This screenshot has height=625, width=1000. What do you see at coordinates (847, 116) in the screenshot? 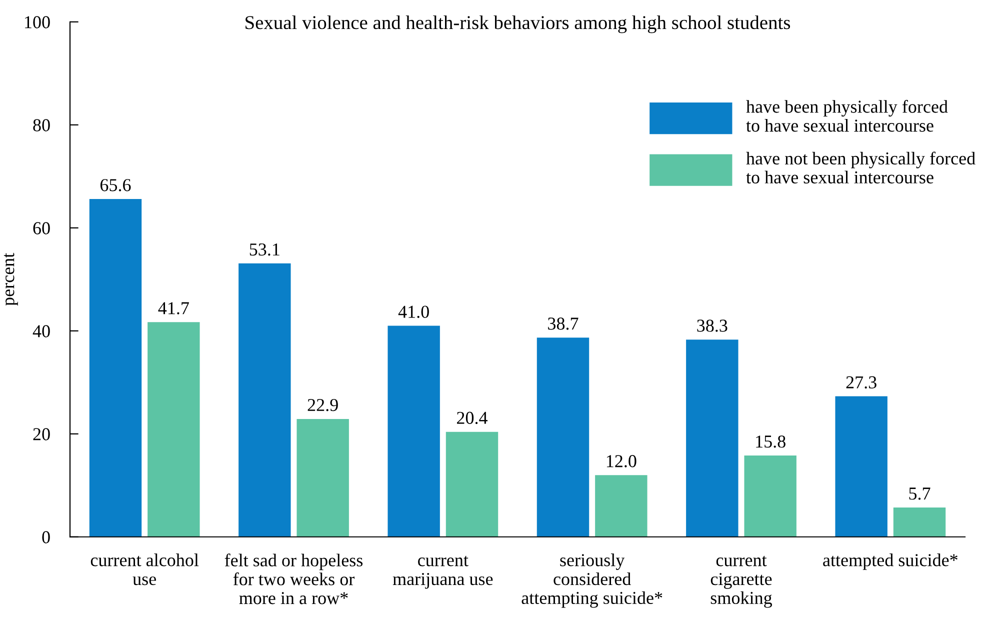
I see `legend-label: have been physically forced to have sexual intercourse` at bounding box center [847, 116].